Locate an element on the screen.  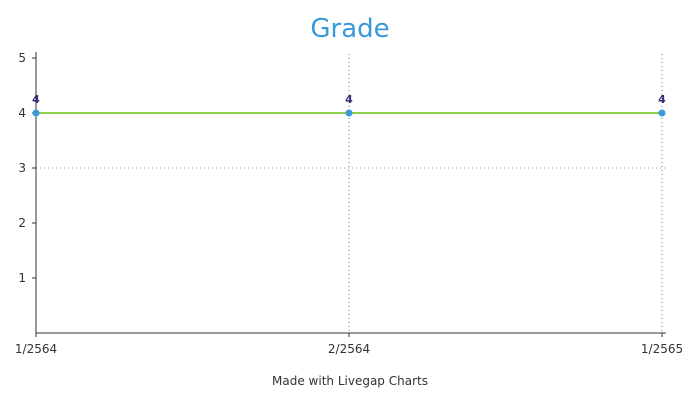
y-tick-labels: 1 2 3 4 5 is located at coordinates (27, 168).